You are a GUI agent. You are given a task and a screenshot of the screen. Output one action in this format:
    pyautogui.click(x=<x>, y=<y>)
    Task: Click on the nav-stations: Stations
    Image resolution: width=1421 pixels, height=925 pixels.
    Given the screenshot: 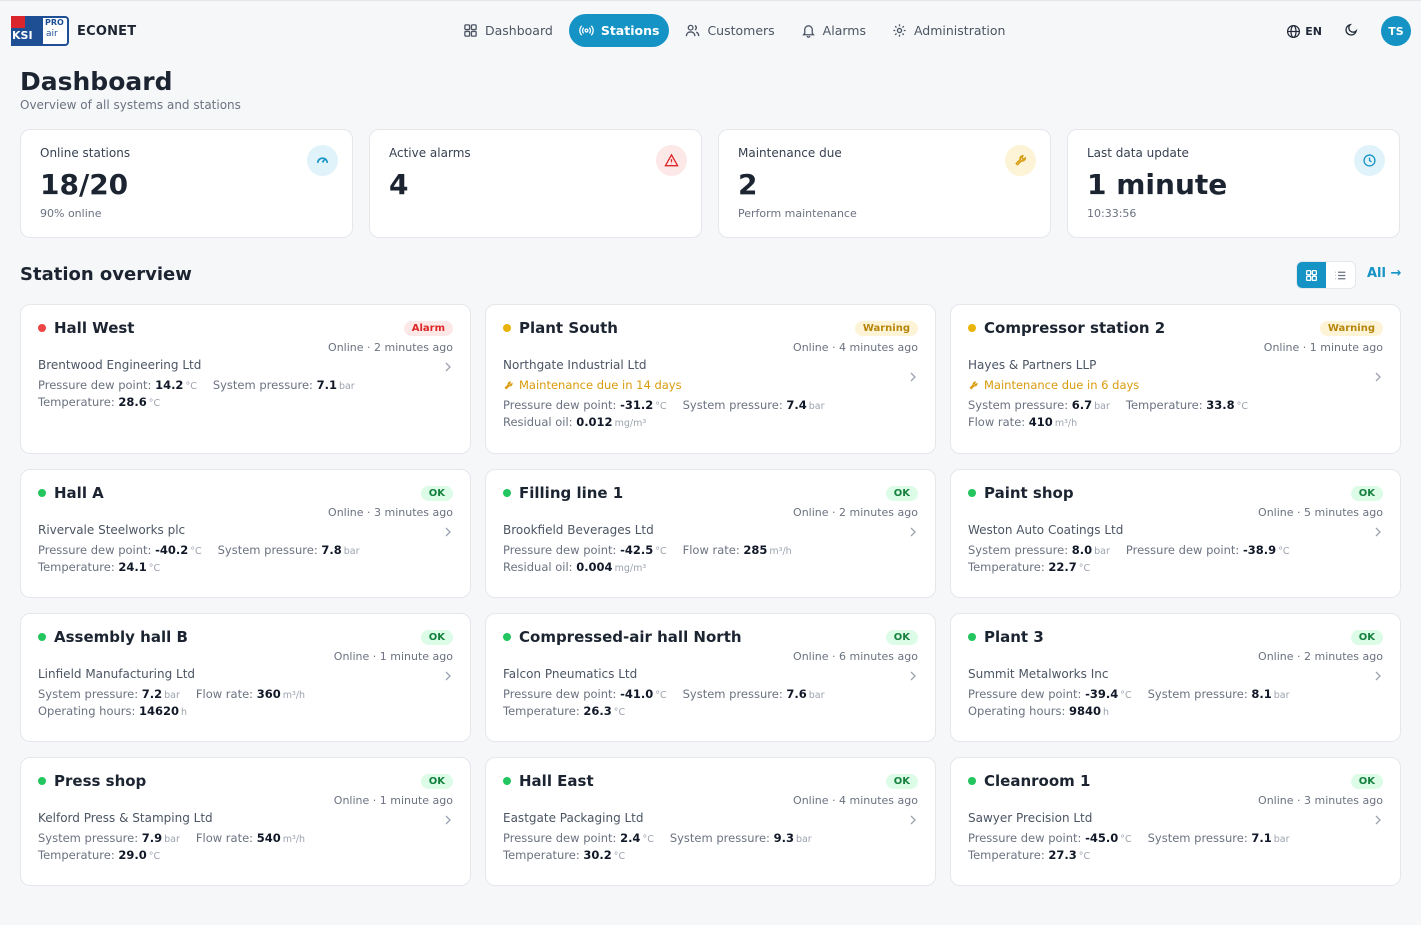 What is the action you would take?
    pyautogui.click(x=619, y=30)
    